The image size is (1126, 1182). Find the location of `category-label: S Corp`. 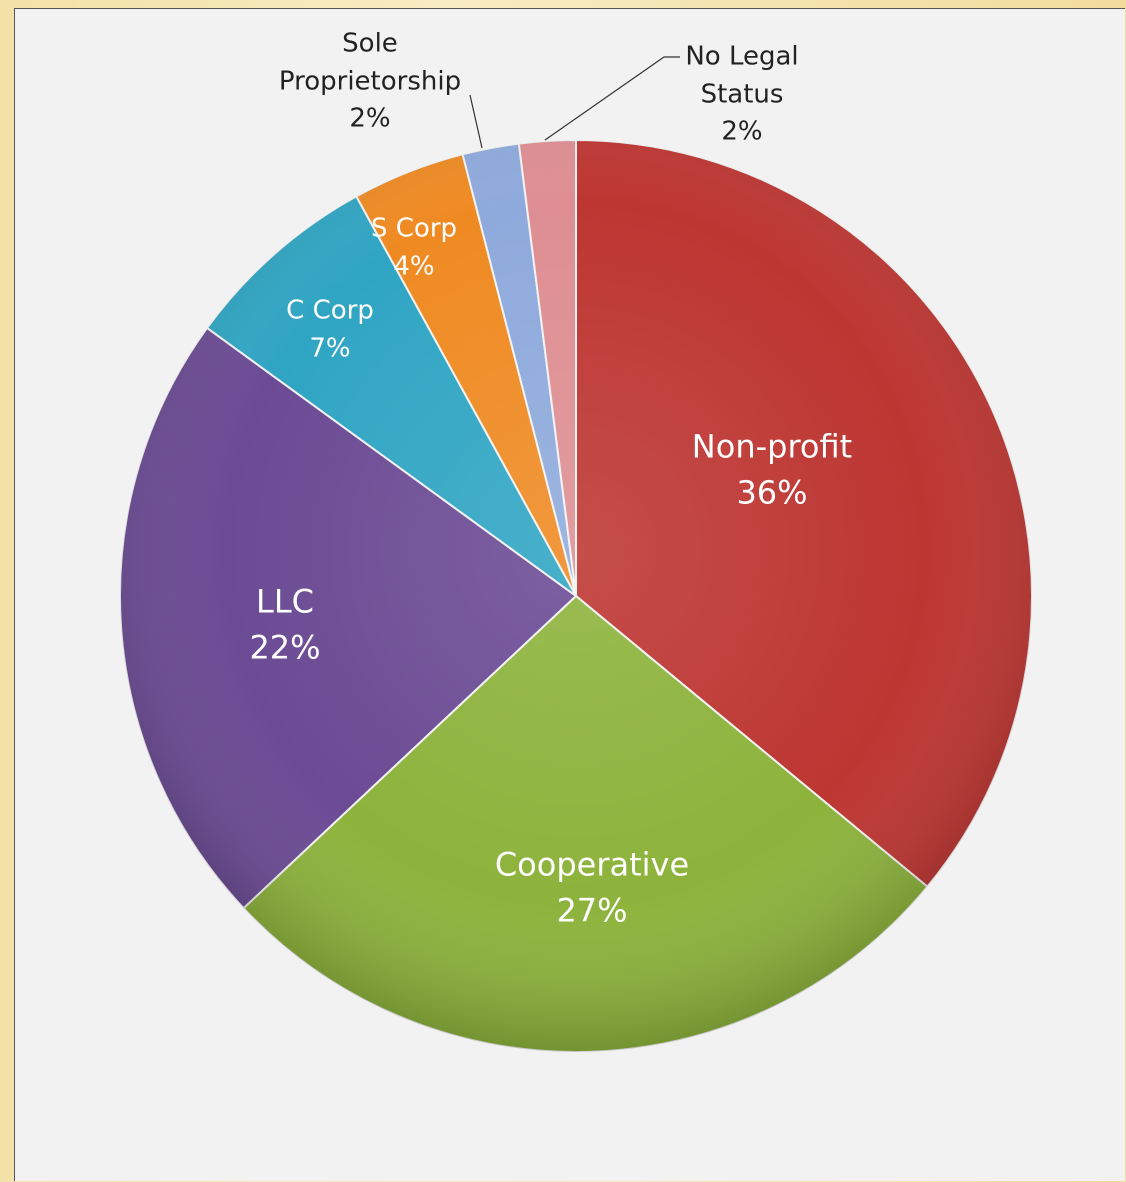

category-label: S Corp is located at coordinates (414, 228).